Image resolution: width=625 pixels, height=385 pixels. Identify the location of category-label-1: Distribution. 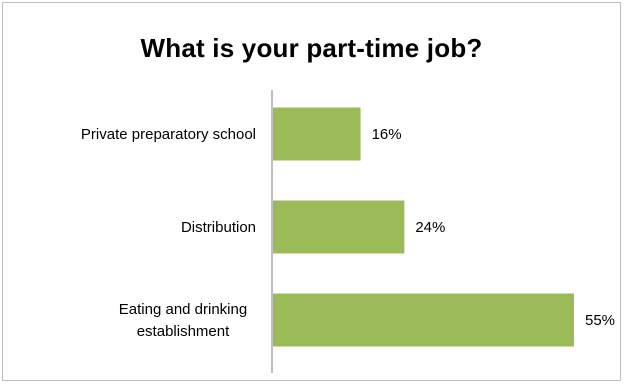
(218, 227).